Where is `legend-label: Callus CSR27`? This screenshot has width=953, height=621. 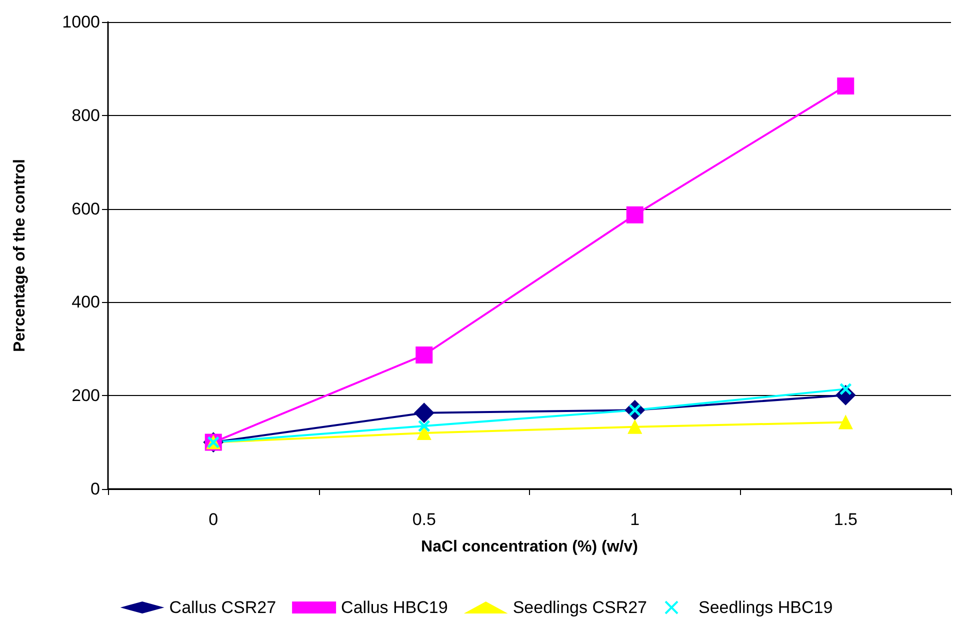
legend-label: Callus CSR27 is located at coordinates (222, 607).